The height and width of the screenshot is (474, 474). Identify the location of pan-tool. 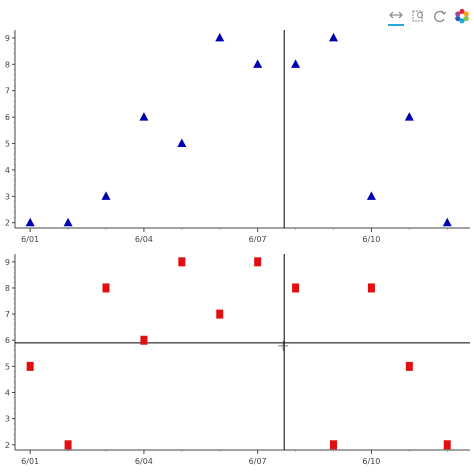
(396, 16).